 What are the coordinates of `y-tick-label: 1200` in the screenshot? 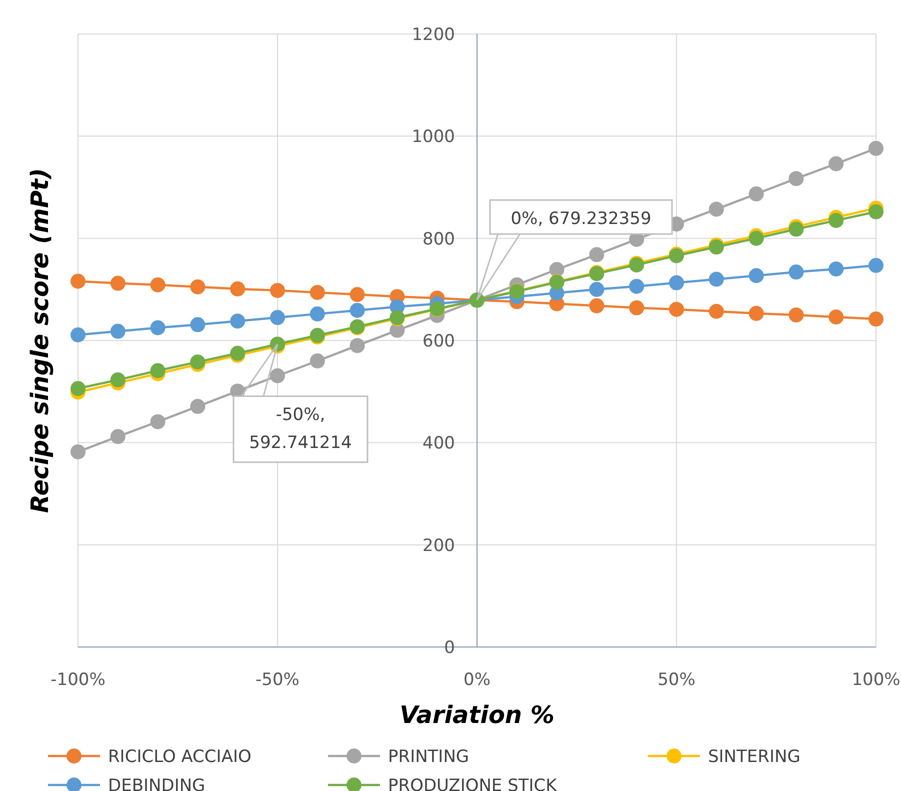 It's located at (433, 34).